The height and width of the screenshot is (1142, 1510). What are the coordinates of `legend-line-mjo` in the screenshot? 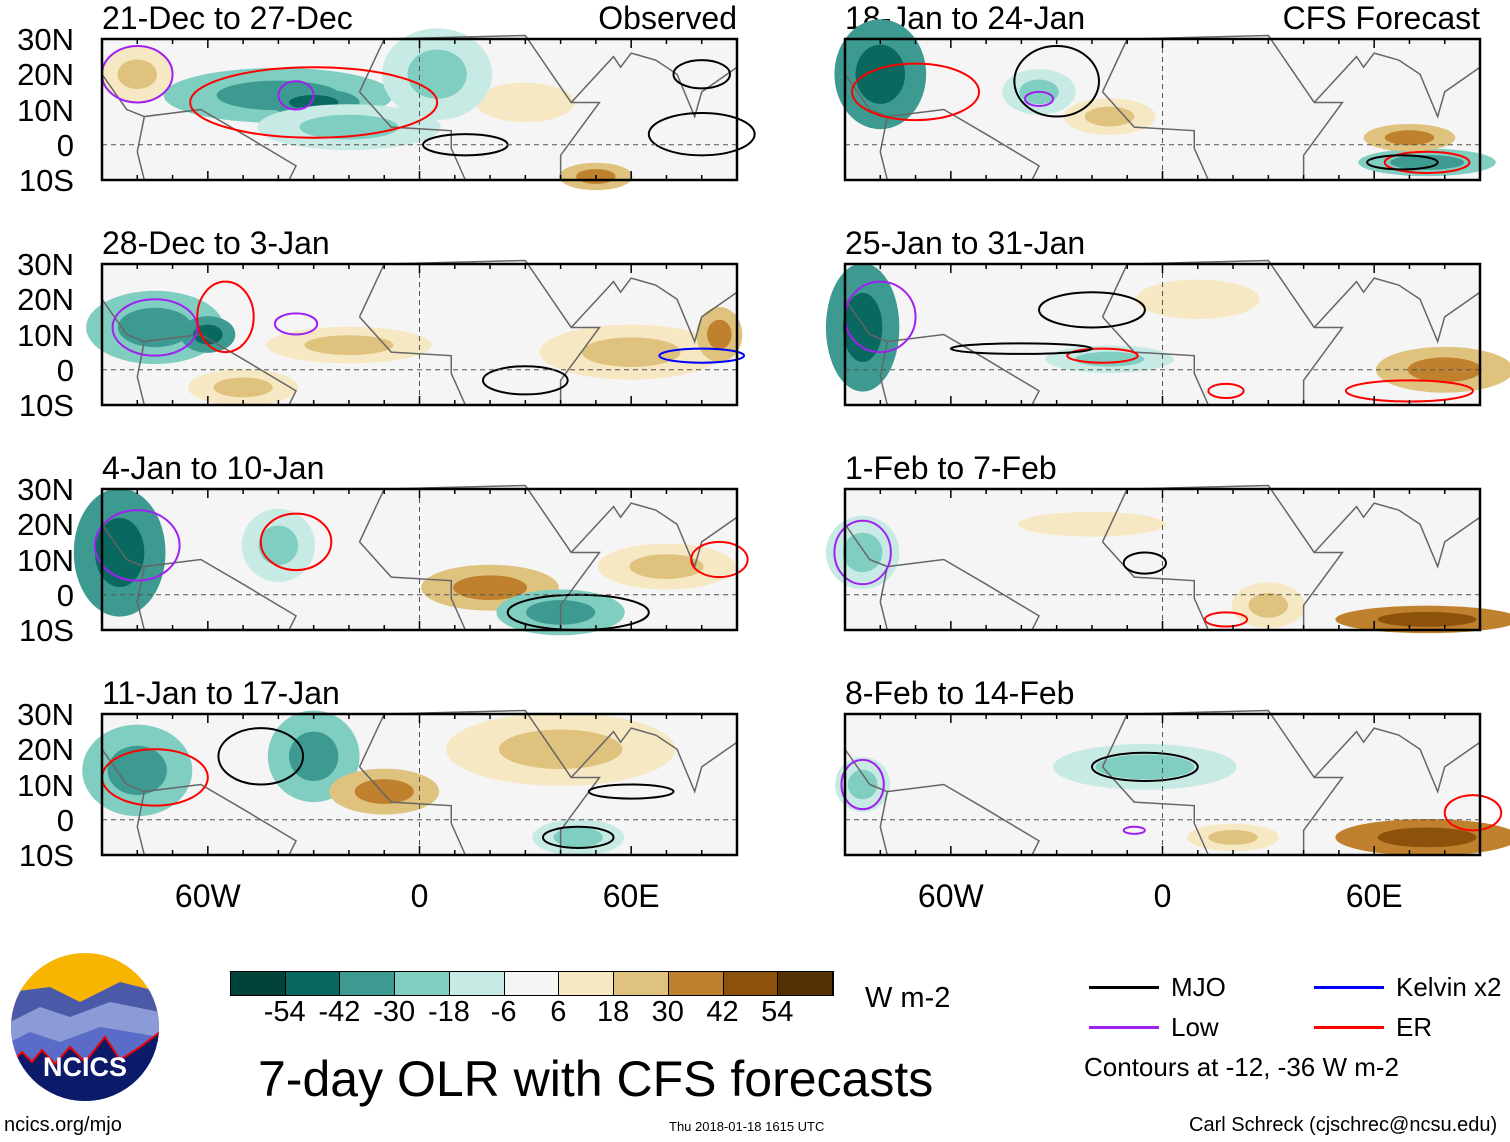 It's located at (1124, 987).